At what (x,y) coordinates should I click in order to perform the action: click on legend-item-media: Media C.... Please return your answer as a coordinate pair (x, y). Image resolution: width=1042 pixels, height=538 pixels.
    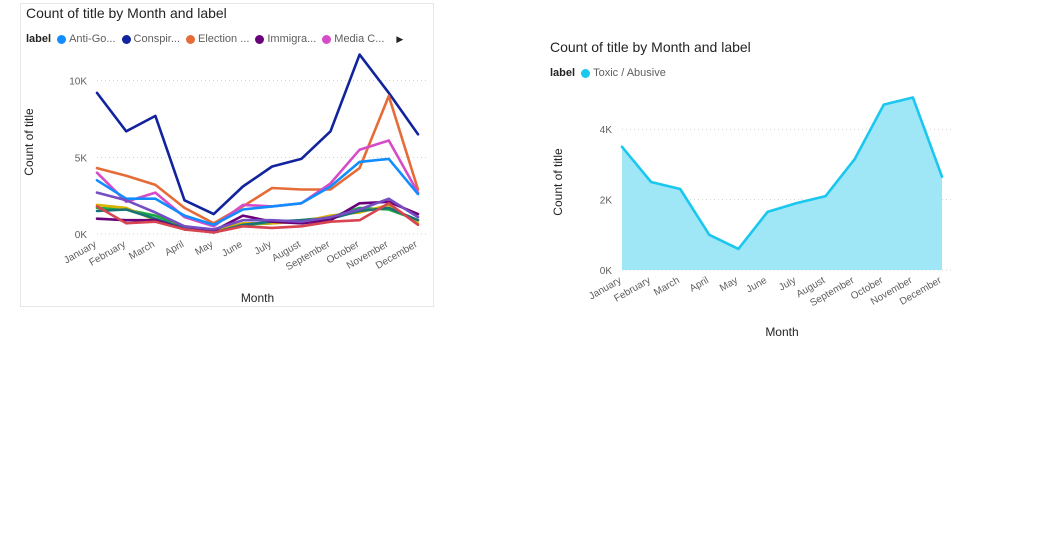
    Looking at the image, I should click on (353, 39).